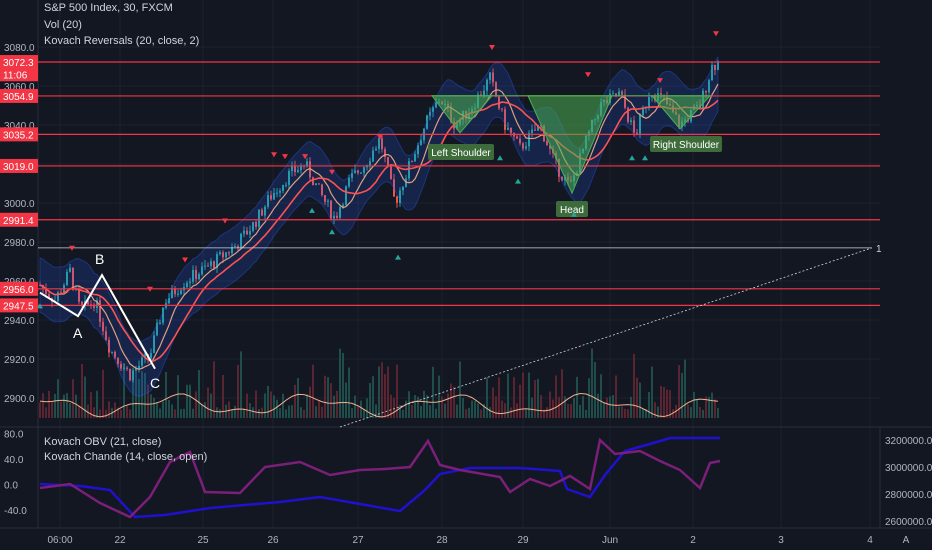 The image size is (932, 550). What do you see at coordinates (19, 399) in the screenshot?
I see `price-tick-label: 2900.0` at bounding box center [19, 399].